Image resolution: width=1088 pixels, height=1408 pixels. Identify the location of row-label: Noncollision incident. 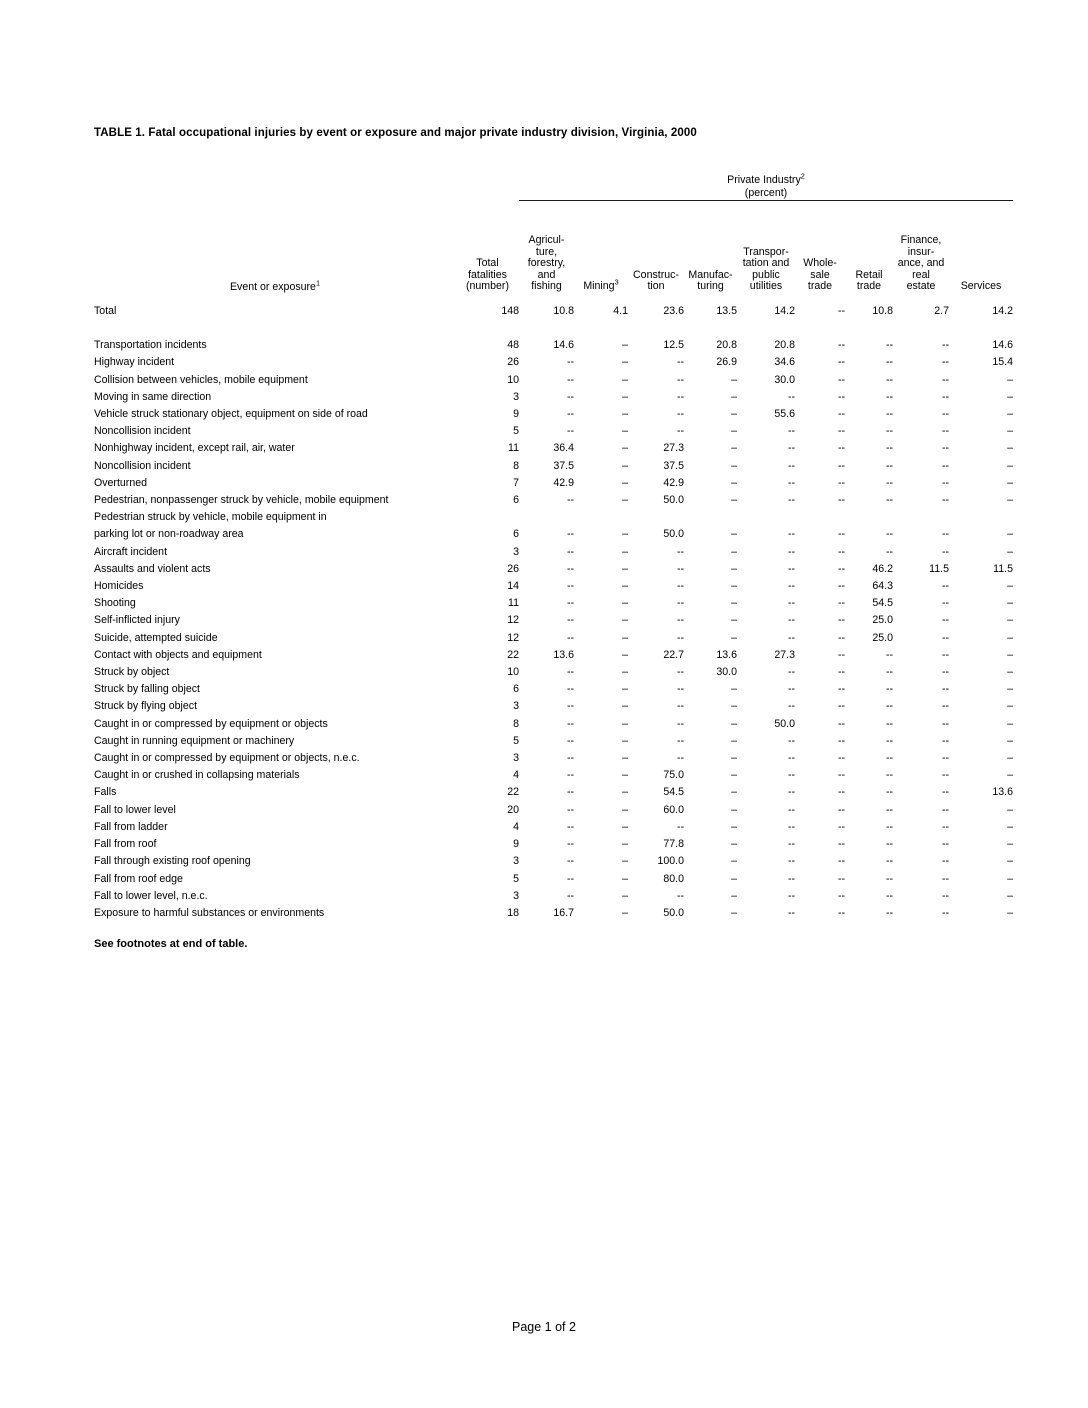
(142, 465).